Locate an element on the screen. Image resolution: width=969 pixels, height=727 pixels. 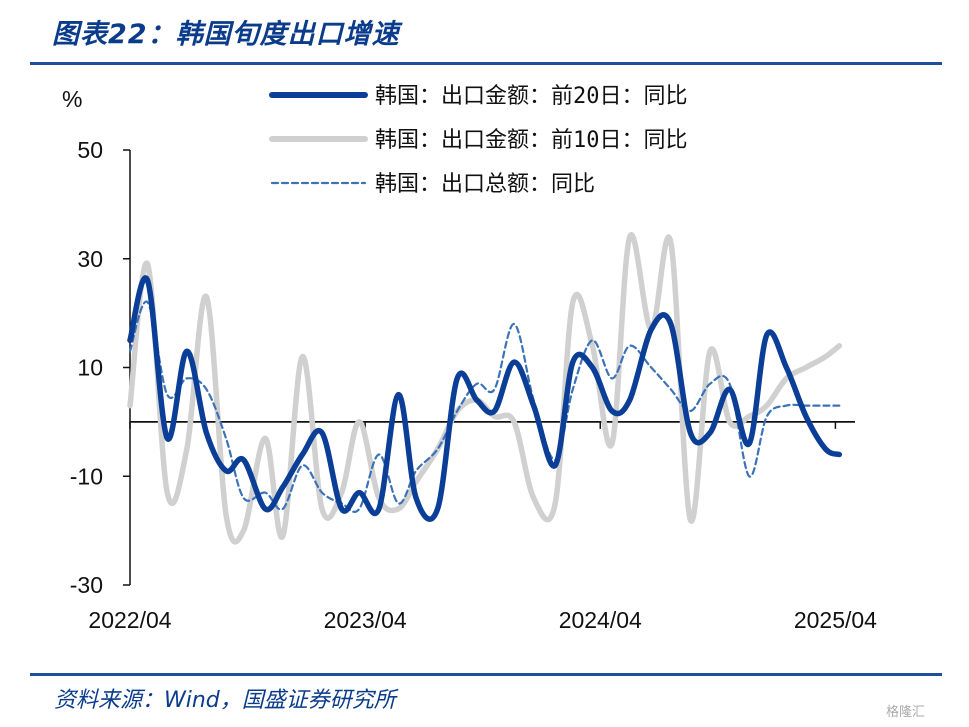
chart-title: 图表22：韩国旬度出口增速 is located at coordinates (226, 34).